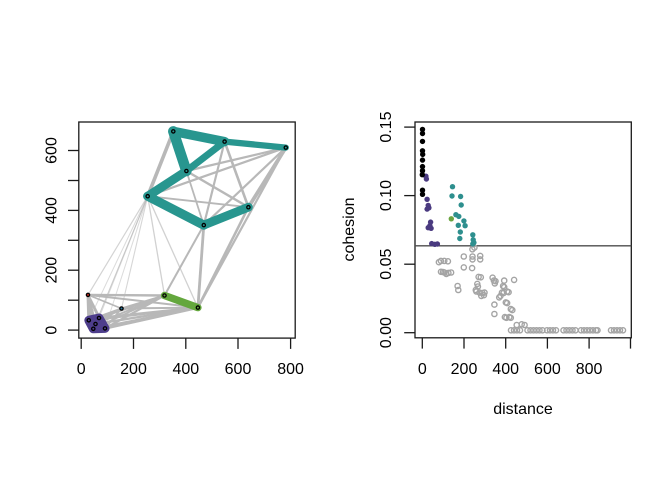  Describe the element at coordinates (386, 264) in the screenshot. I see `svg-text: 0.05` at that location.